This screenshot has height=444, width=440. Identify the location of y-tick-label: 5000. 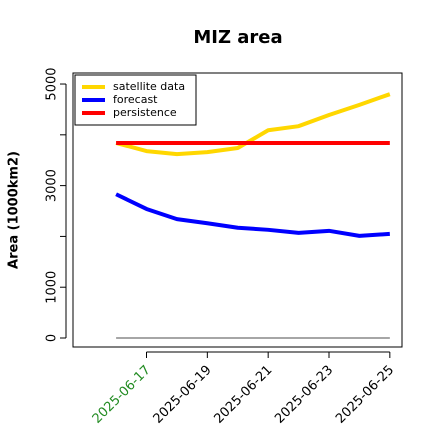
(52, 83).